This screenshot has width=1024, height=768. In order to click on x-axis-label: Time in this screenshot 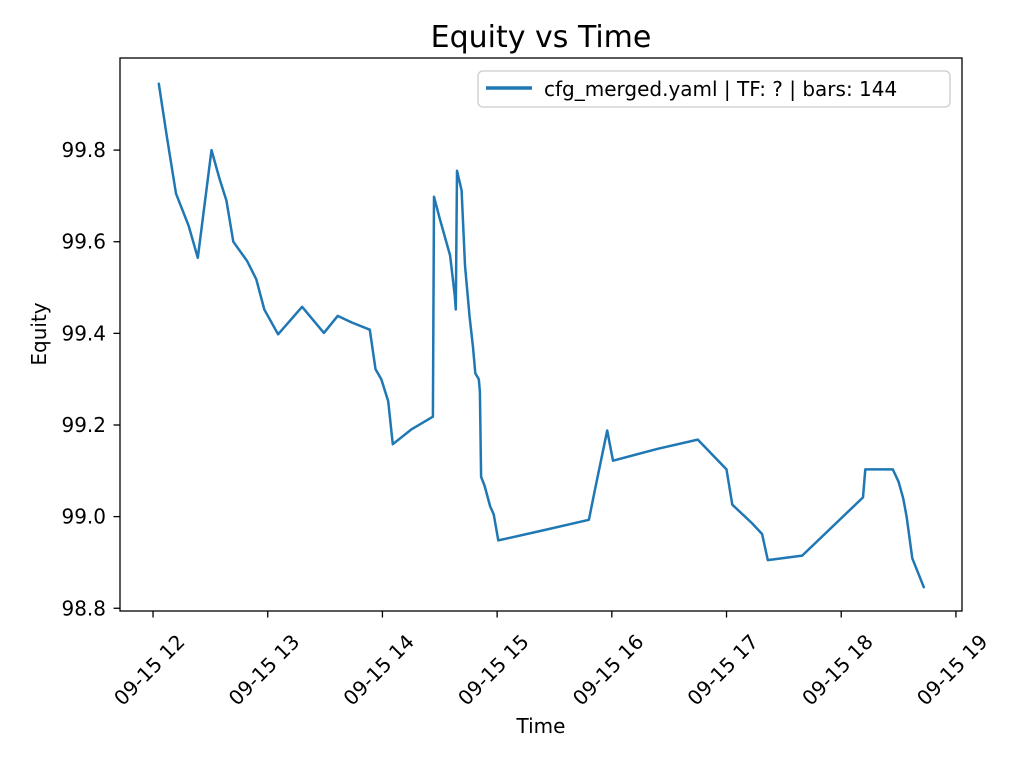, I will do `click(541, 726)`.